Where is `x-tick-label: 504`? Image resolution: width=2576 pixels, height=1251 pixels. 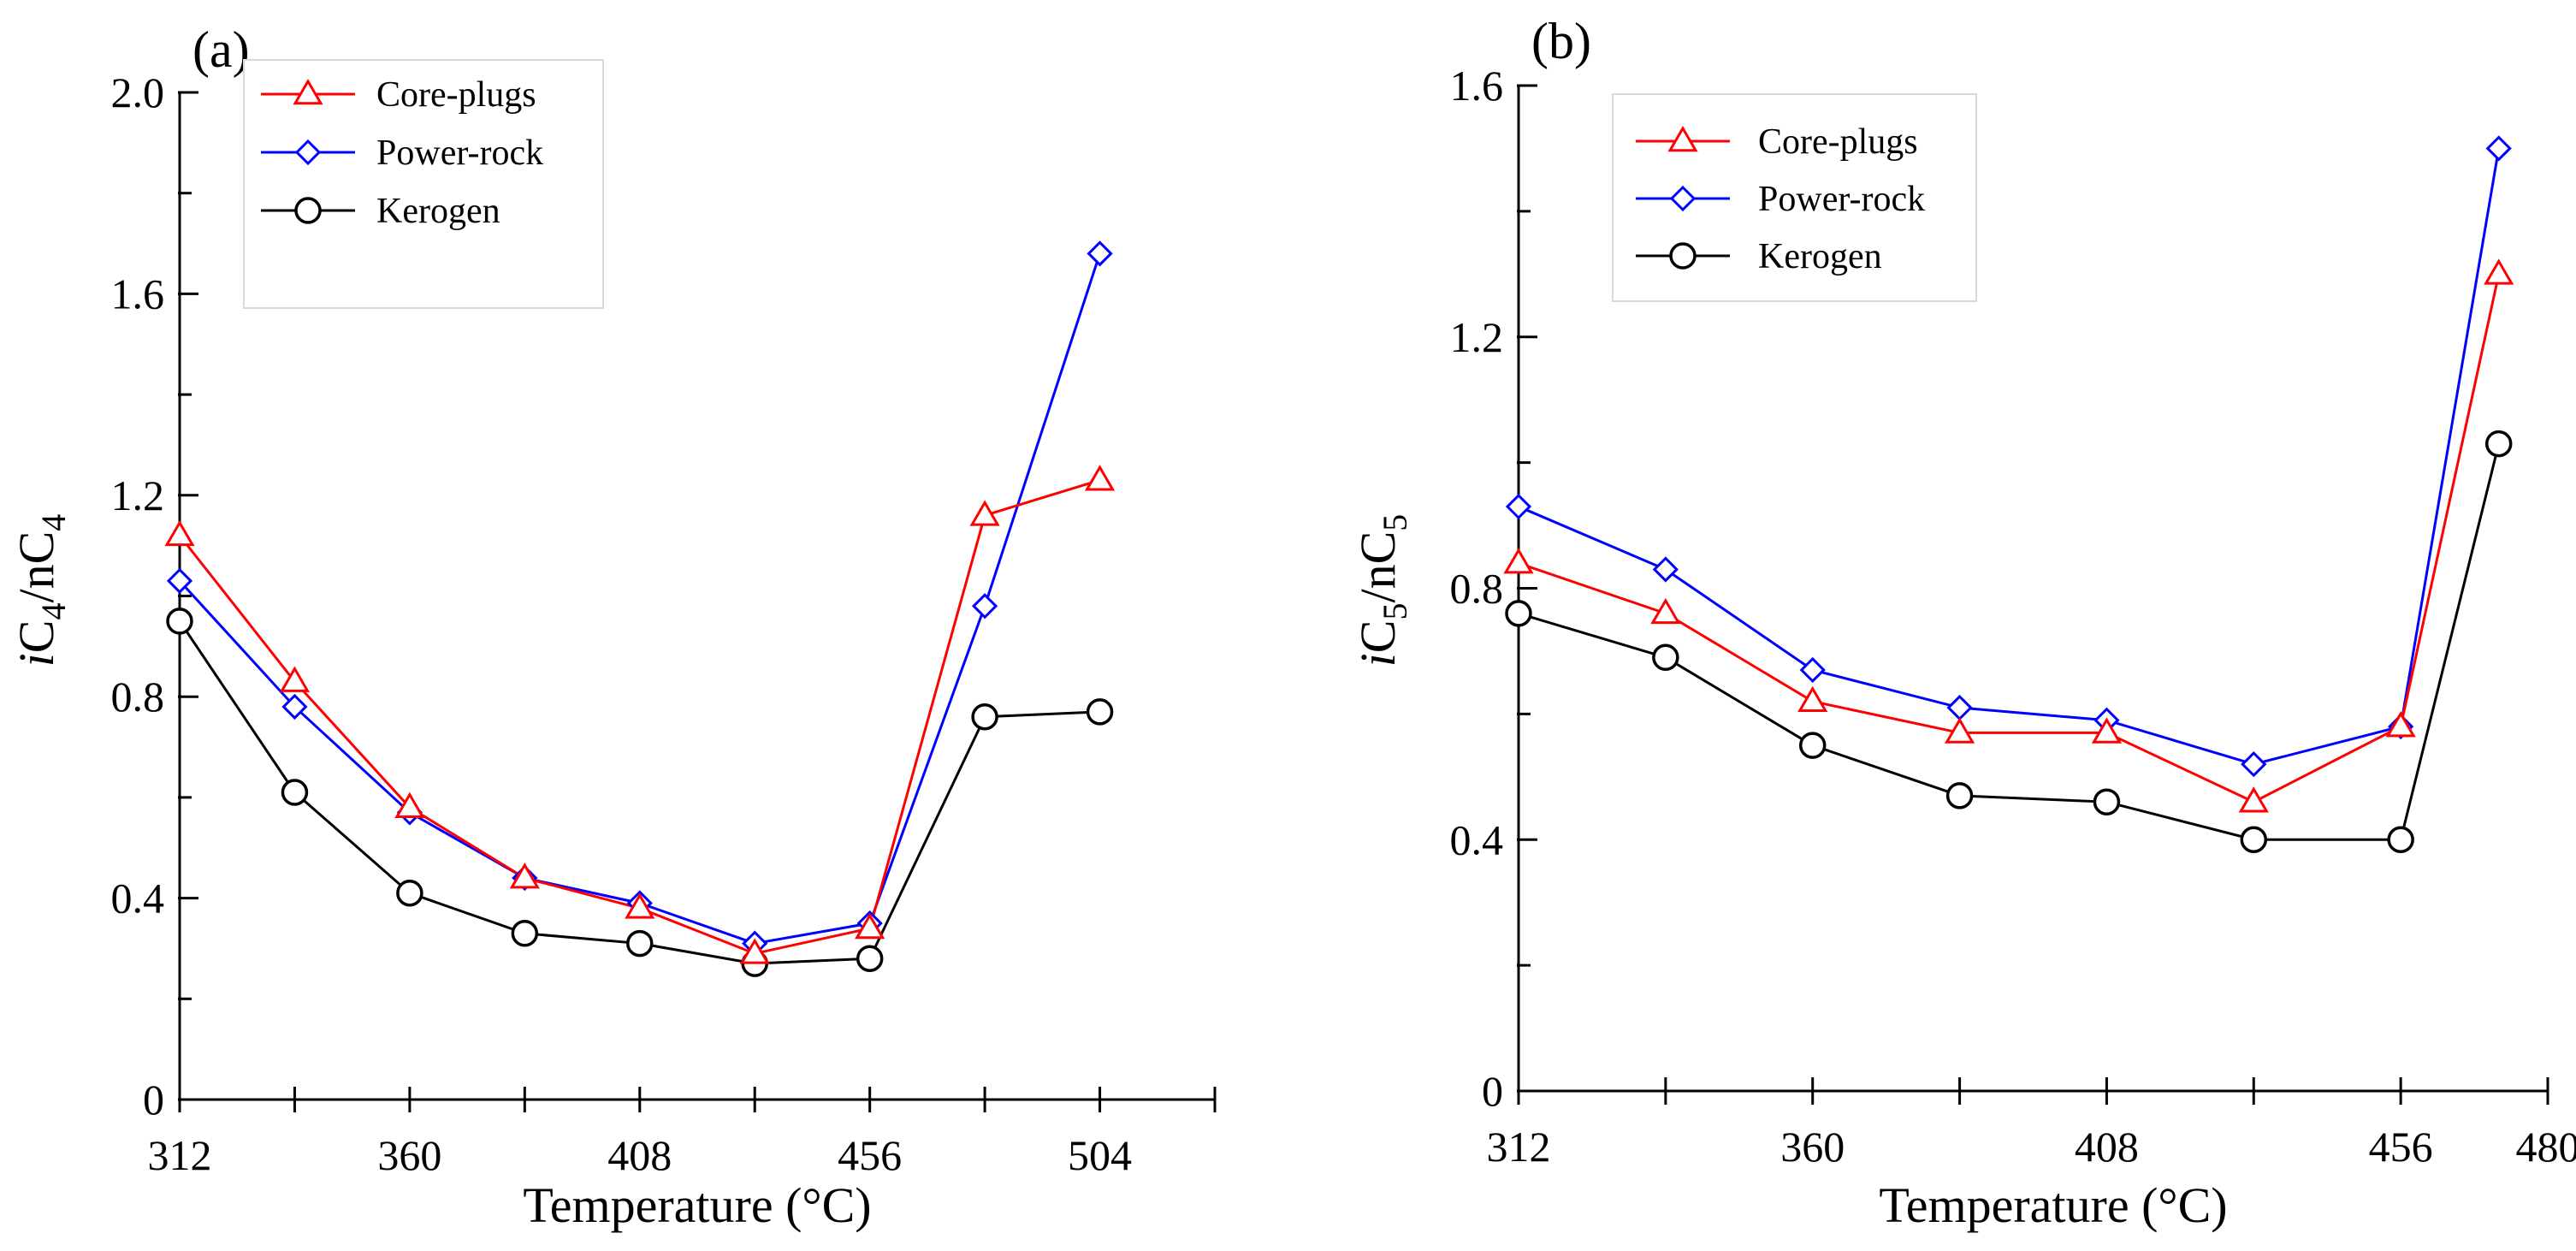 x-tick-label: 504 is located at coordinates (1100, 1155).